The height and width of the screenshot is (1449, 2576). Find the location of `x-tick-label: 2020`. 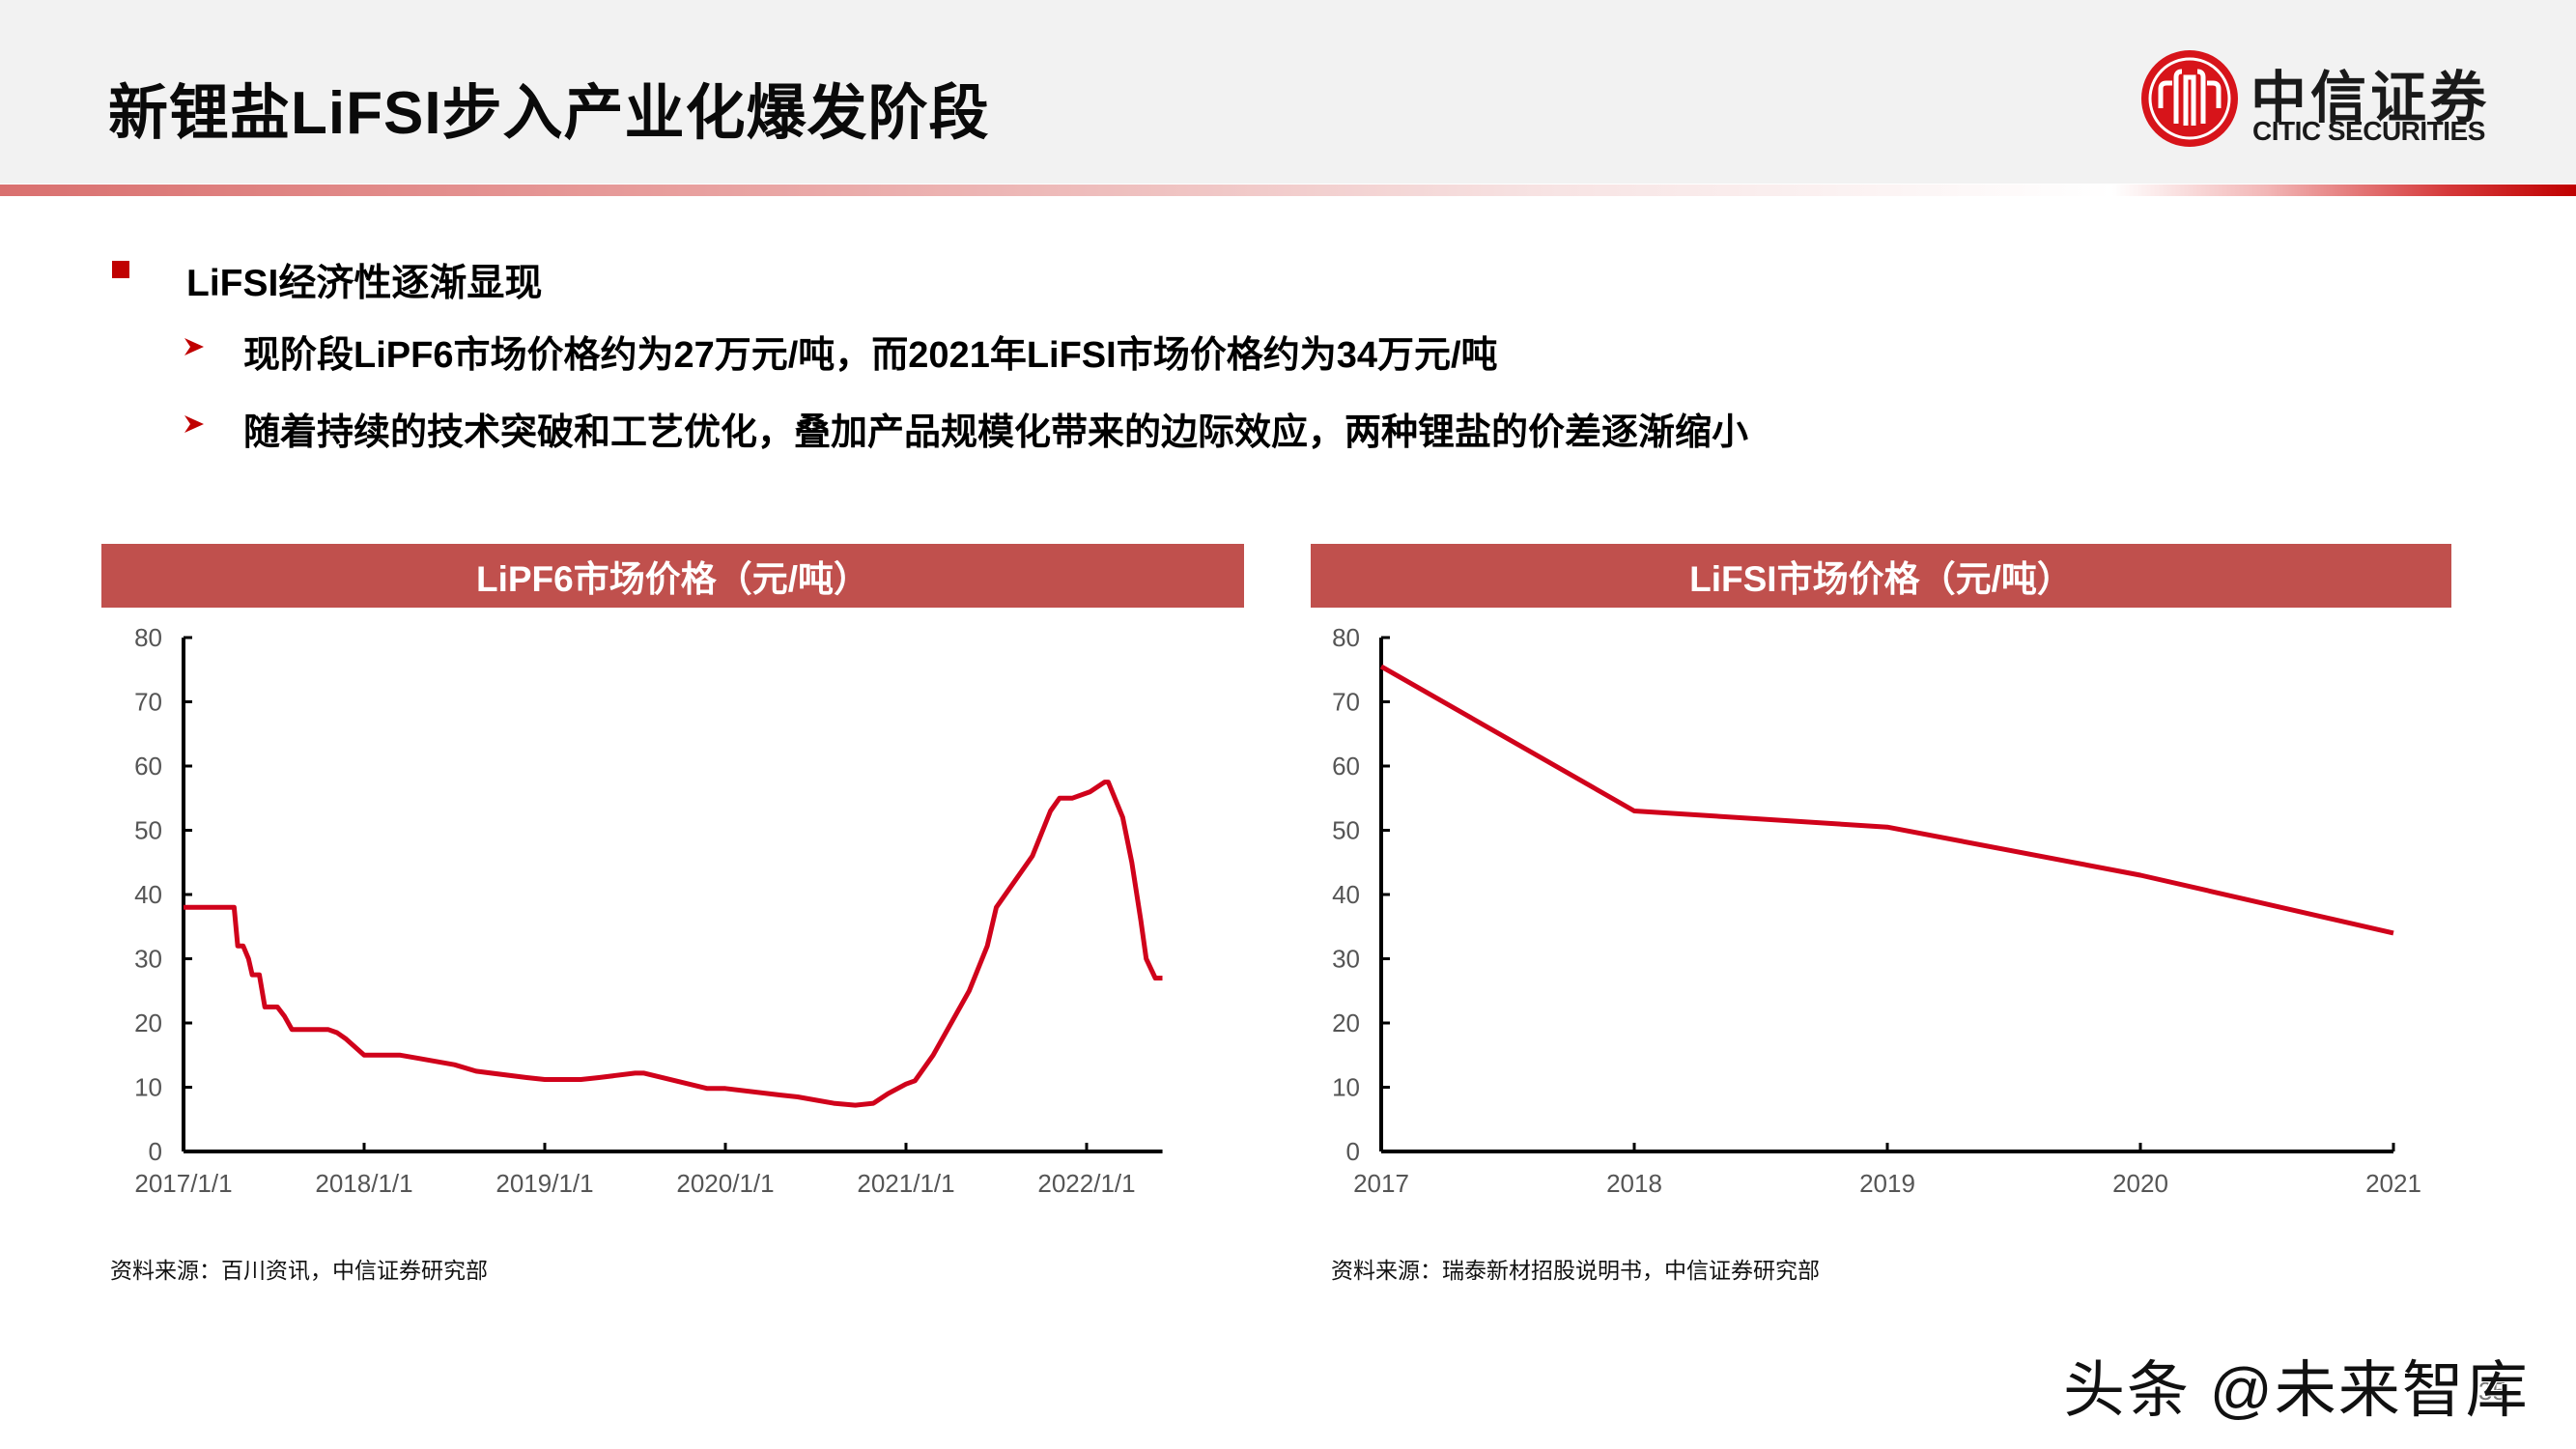

x-tick-label: 2020 is located at coordinates (2140, 1183).